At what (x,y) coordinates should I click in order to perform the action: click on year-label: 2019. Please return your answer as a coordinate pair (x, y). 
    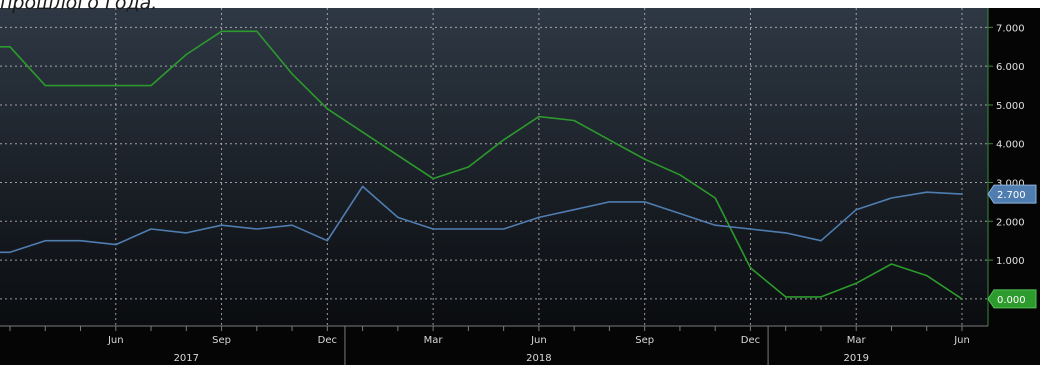
    Looking at the image, I should click on (855, 358).